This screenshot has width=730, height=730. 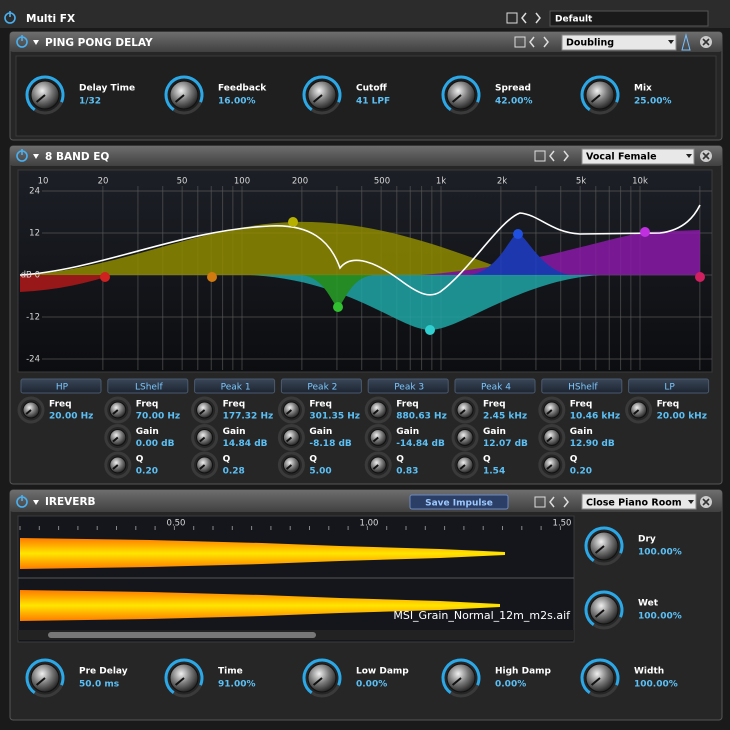 I want to click on save-impulse-button, so click(x=459, y=502).